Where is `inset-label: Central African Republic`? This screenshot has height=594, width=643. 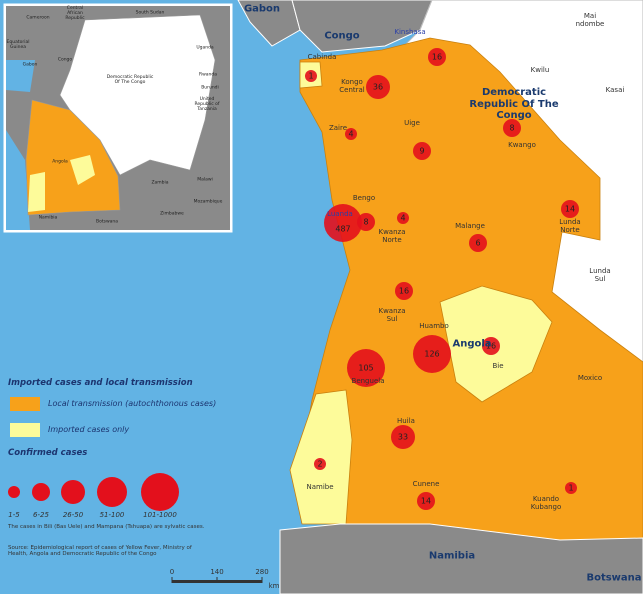
inset-label: Central African Republic is located at coordinates (75, 14).